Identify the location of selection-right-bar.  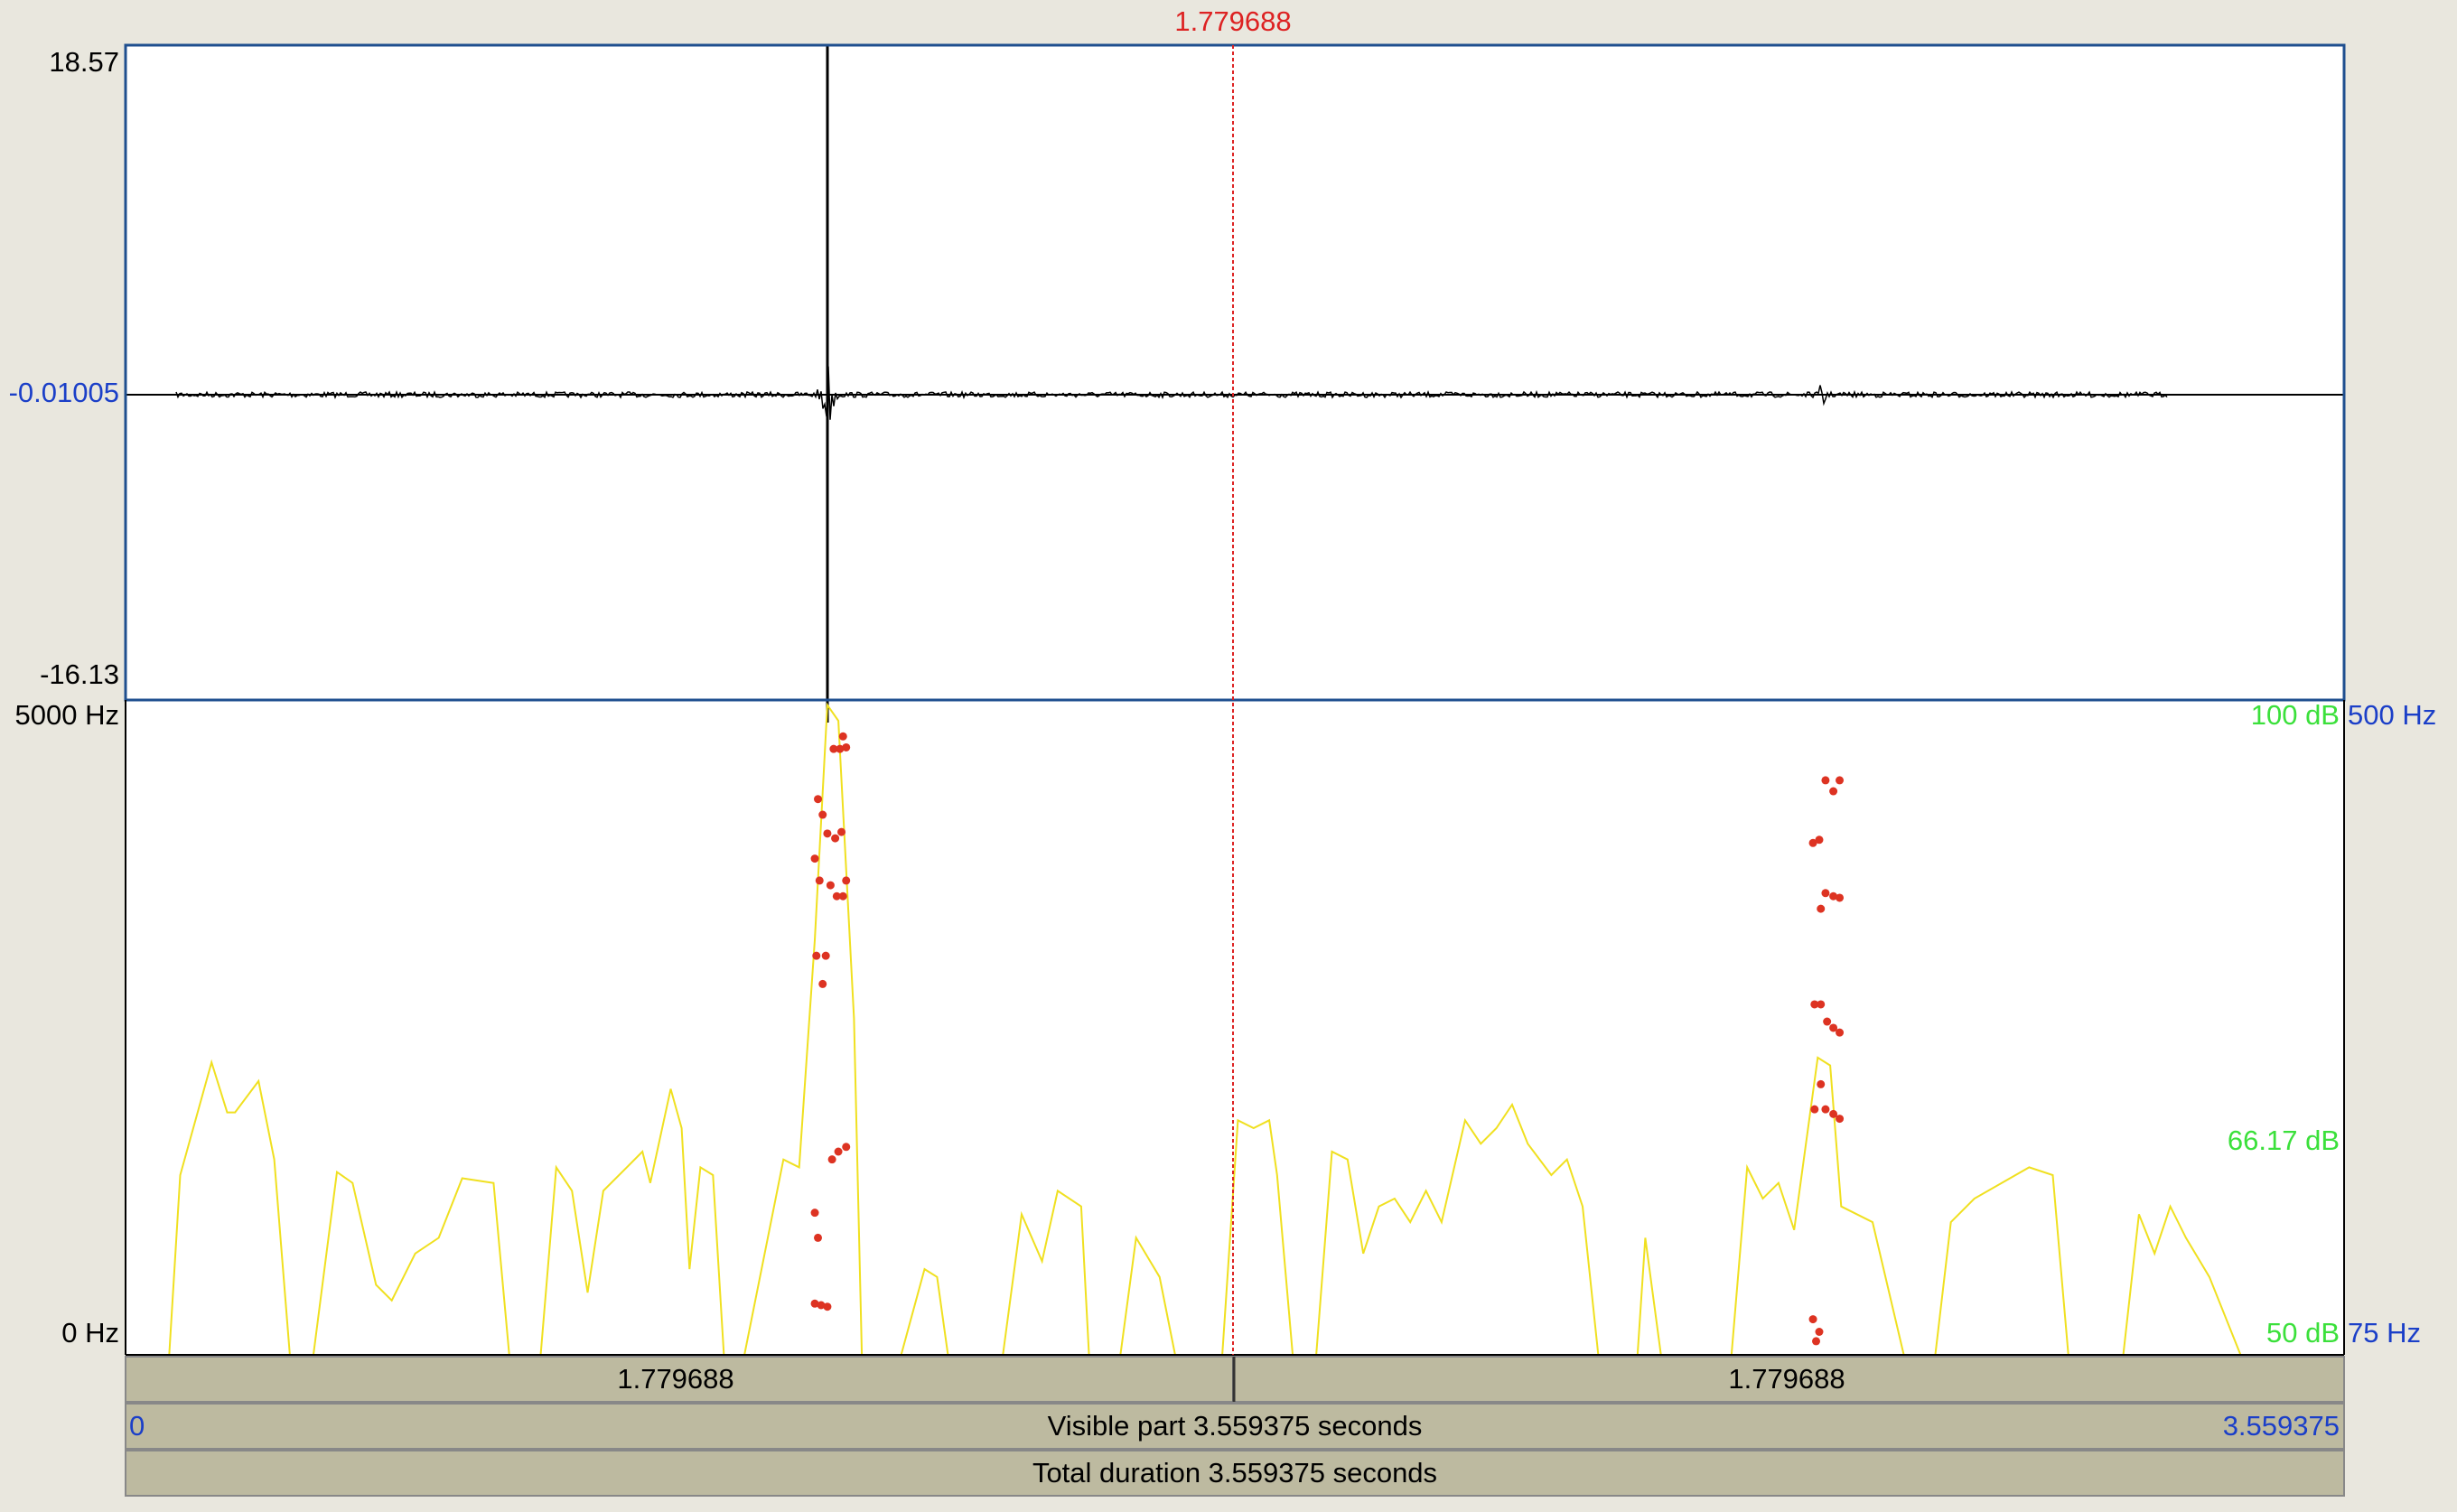
(1789, 1379).